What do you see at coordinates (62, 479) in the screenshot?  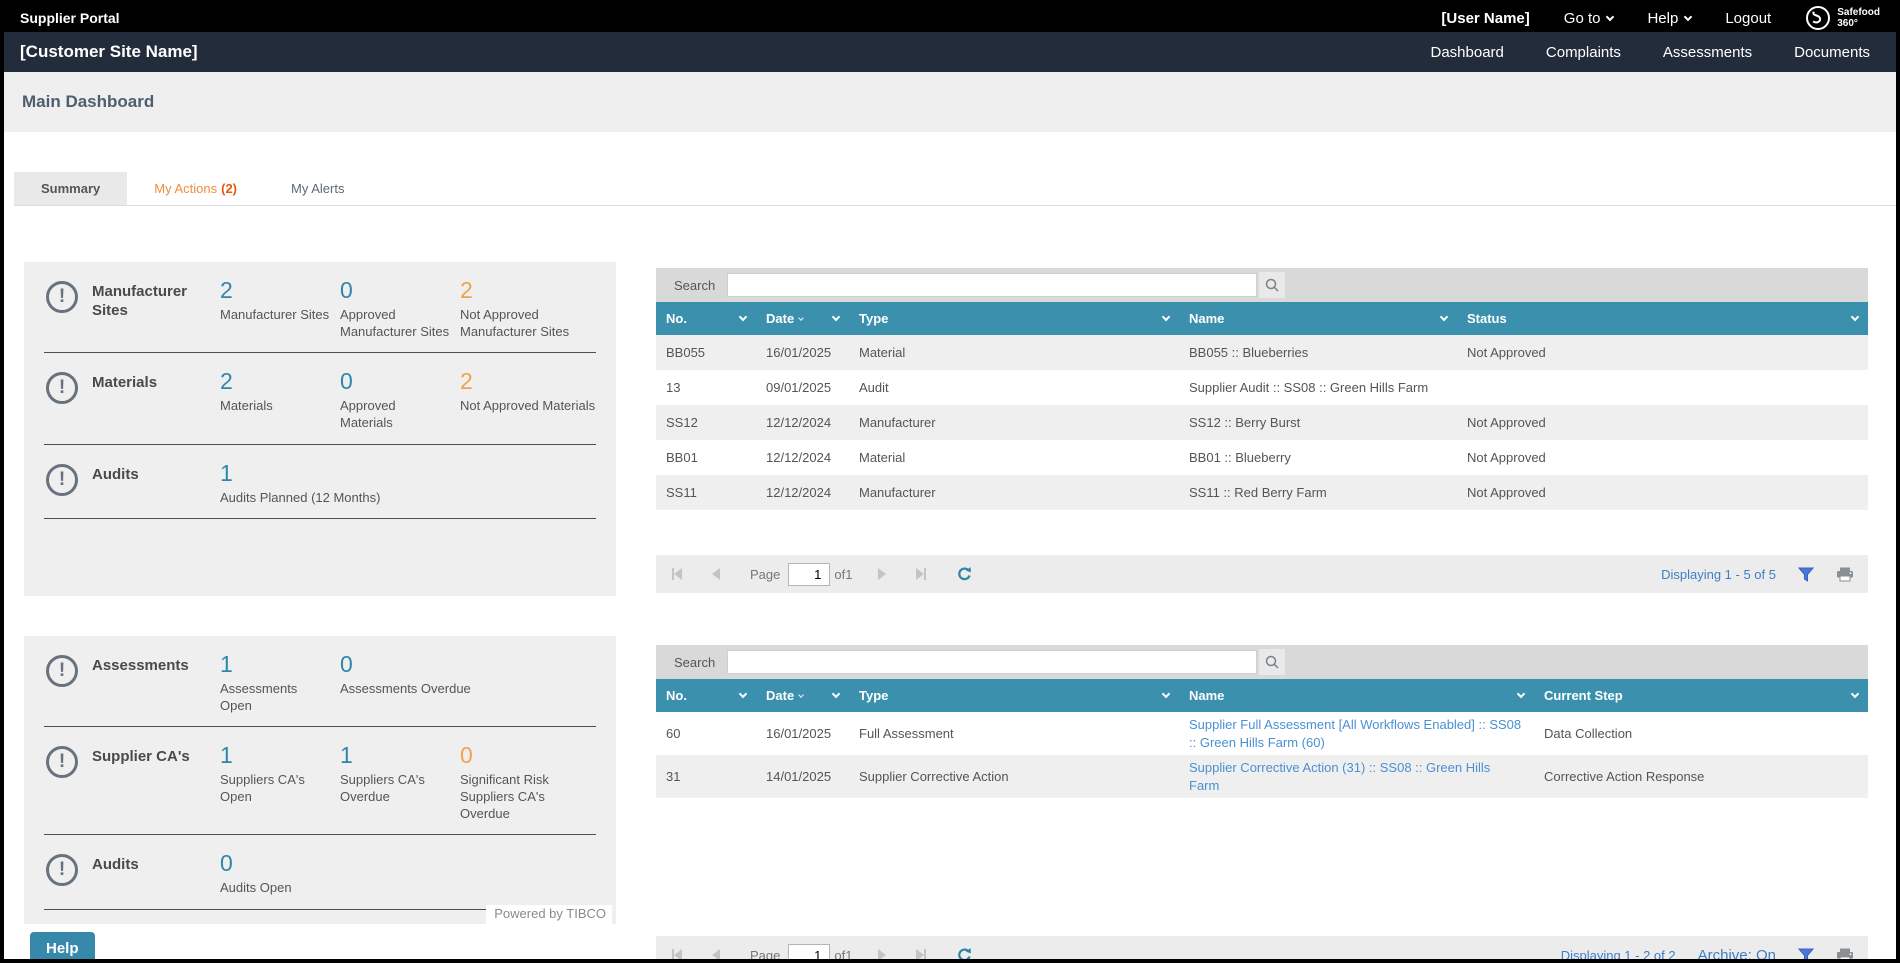 I see `alert-circle-icon` at bounding box center [62, 479].